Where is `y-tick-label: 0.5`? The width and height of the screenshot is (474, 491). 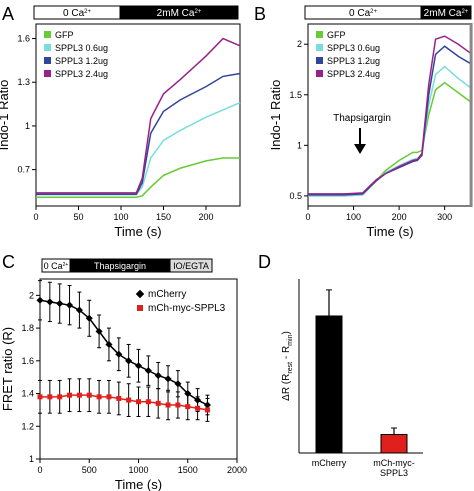 y-tick-label: 0.5 is located at coordinates (295, 196).